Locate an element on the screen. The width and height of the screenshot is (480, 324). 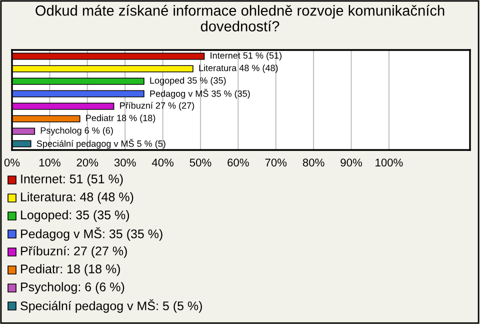
text: Speciální pedagog v MŠ: 5 (5 %) is located at coordinates (111, 306).